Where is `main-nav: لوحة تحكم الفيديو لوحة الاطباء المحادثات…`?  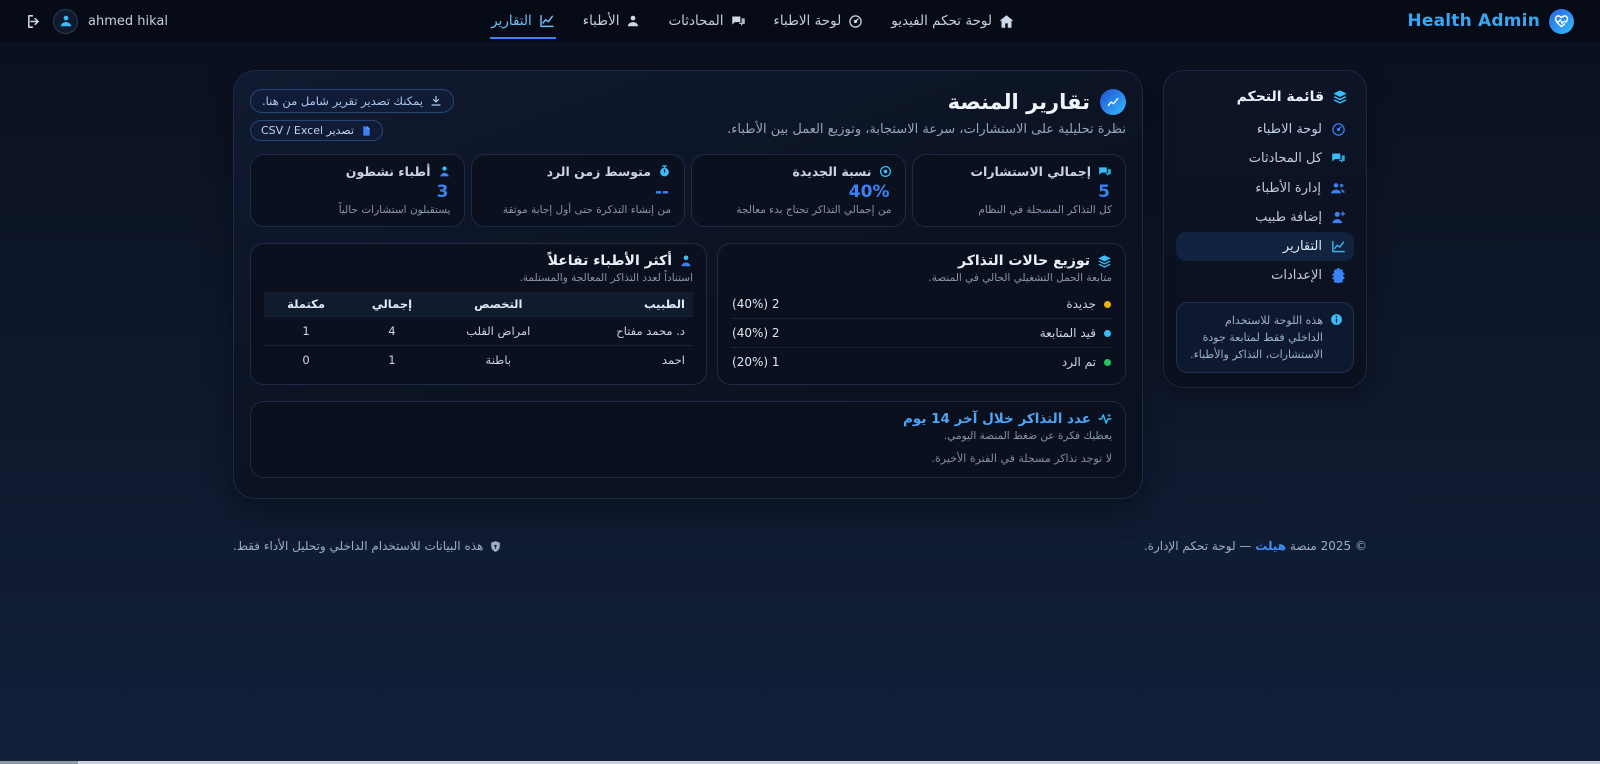
main-nav: لوحة تحكم الفيديو لوحة الاطباء المحادثات… is located at coordinates (752, 21).